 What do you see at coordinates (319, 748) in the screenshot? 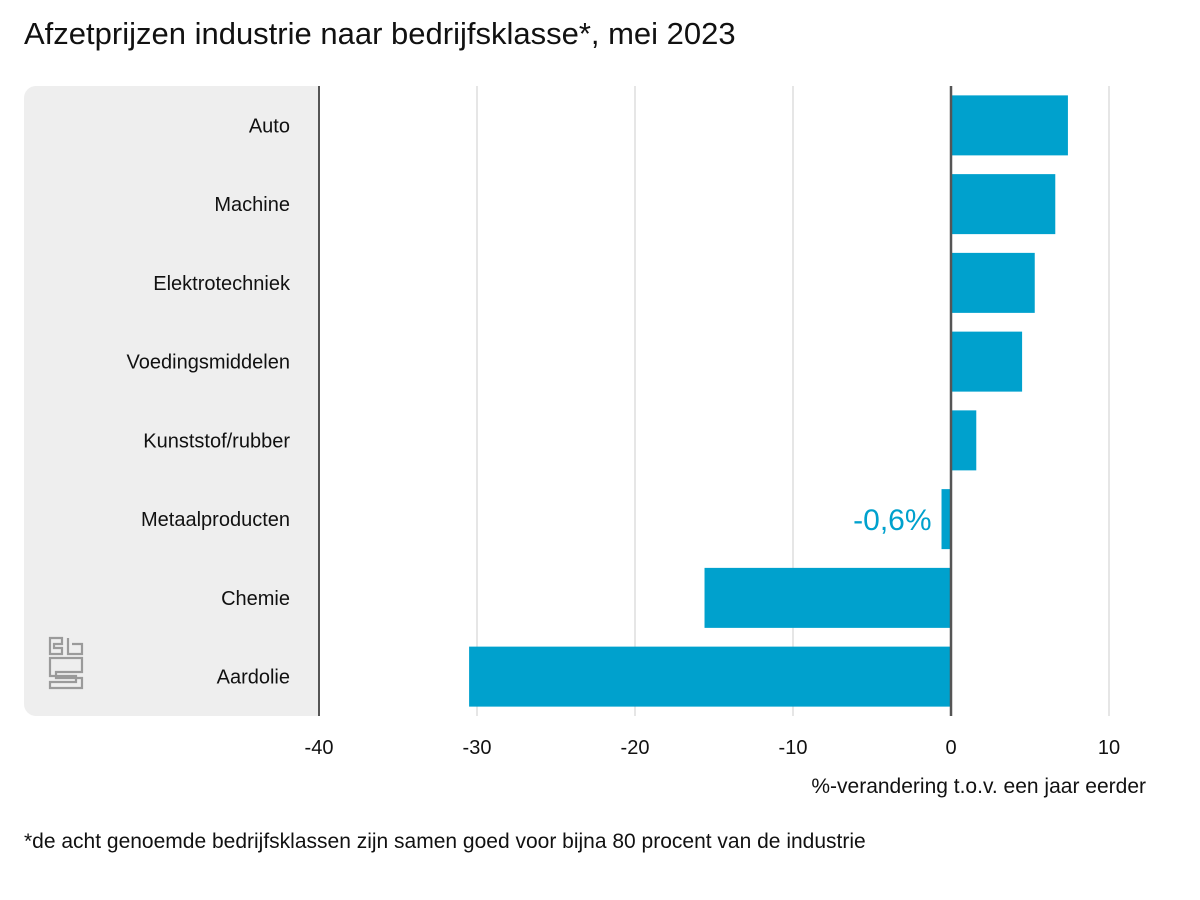
I see `tick-label: -40` at bounding box center [319, 748].